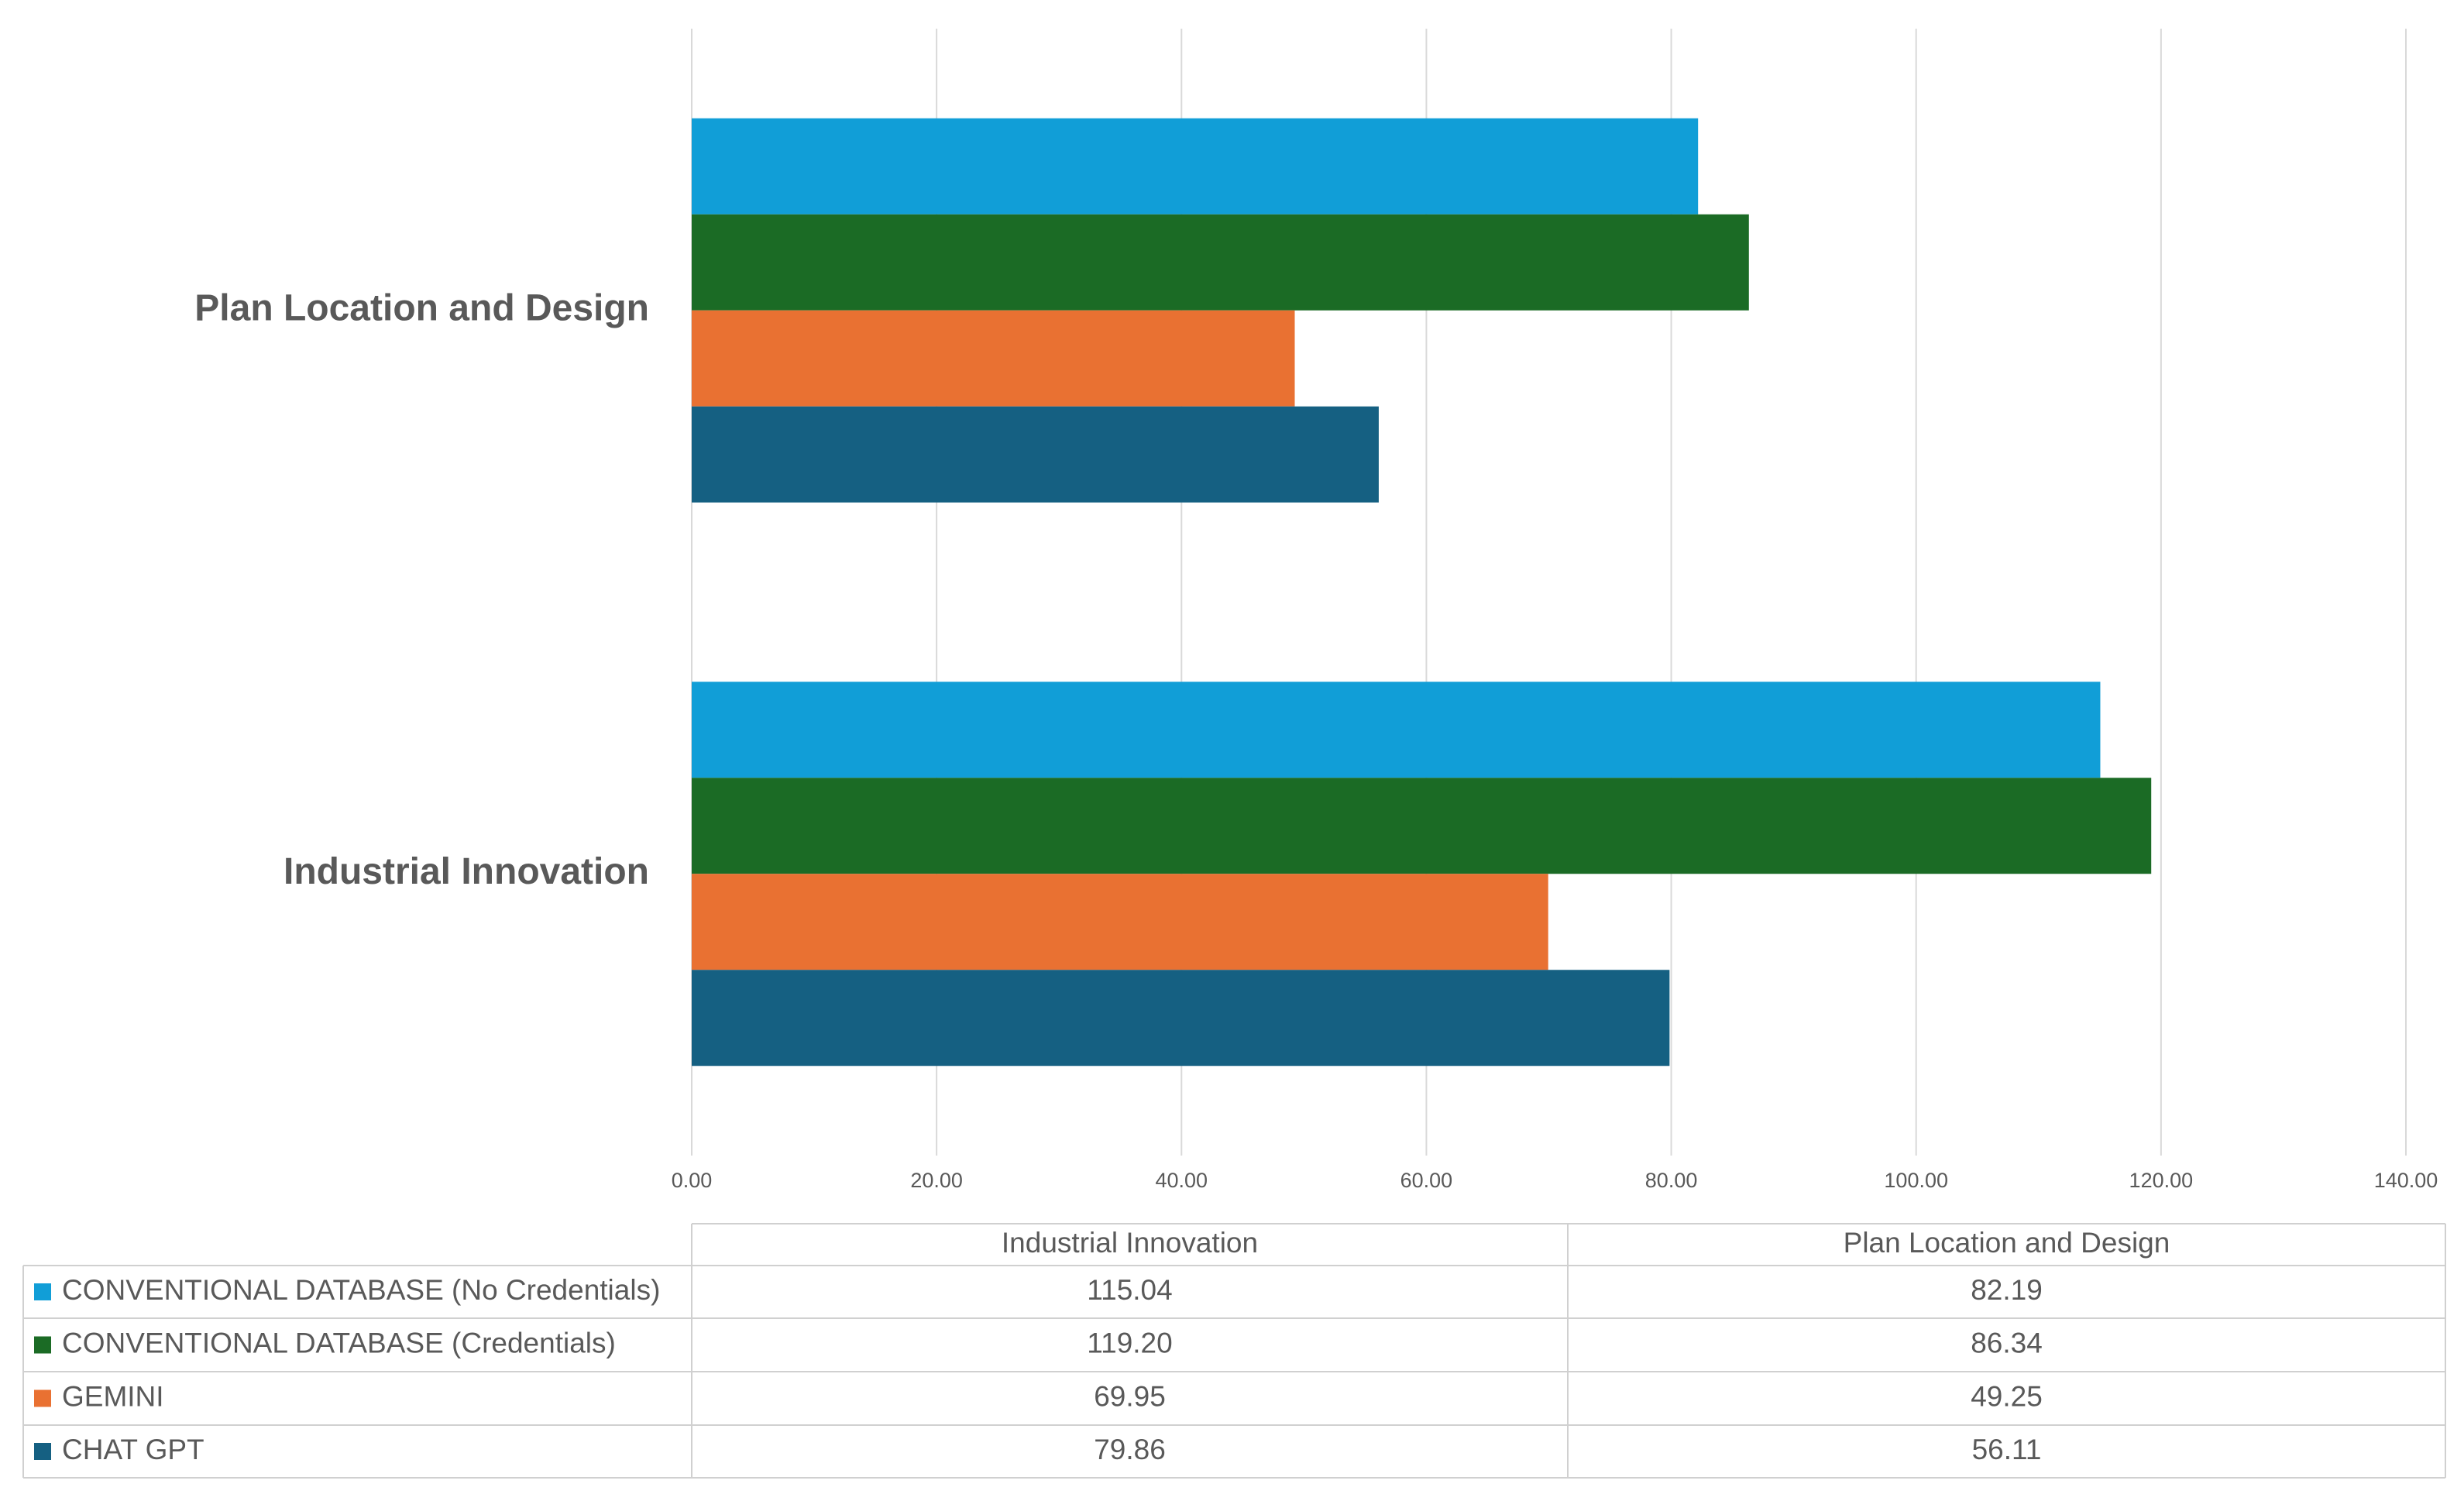 The image size is (2464, 1501). What do you see at coordinates (937, 1181) in the screenshot?
I see `x-tick-label: 20.00` at bounding box center [937, 1181].